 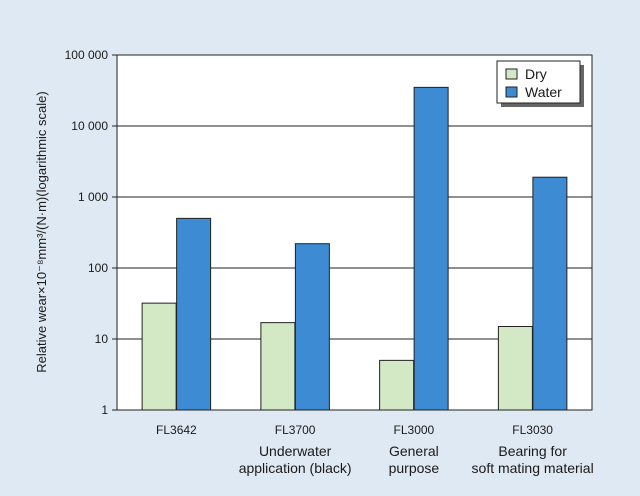 What do you see at coordinates (431, 248) in the screenshot?
I see `bar-water-fl3000` at bounding box center [431, 248].